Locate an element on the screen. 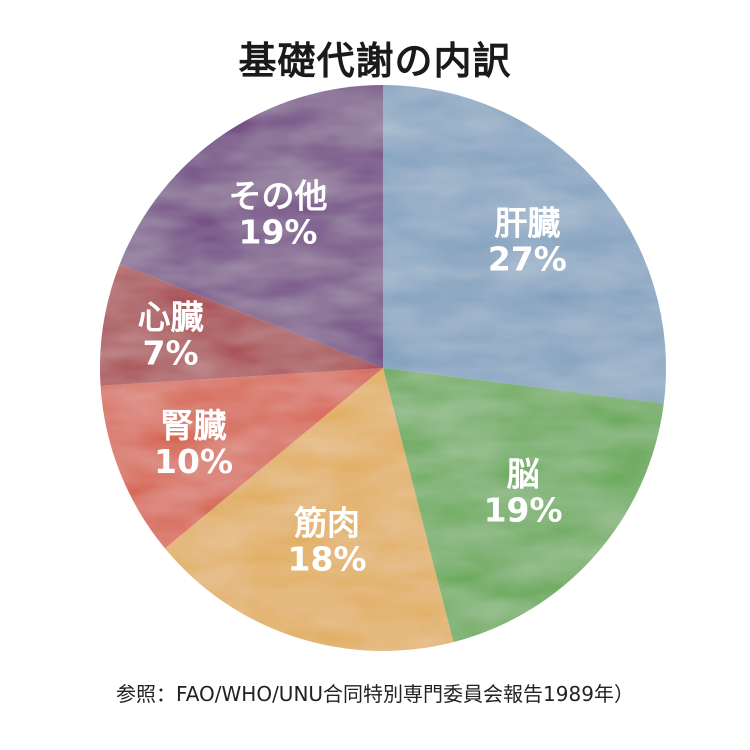  source-note: 参照：FAO/WHO/UNU合同特別専門委員会報告1989年） is located at coordinates (375, 694).